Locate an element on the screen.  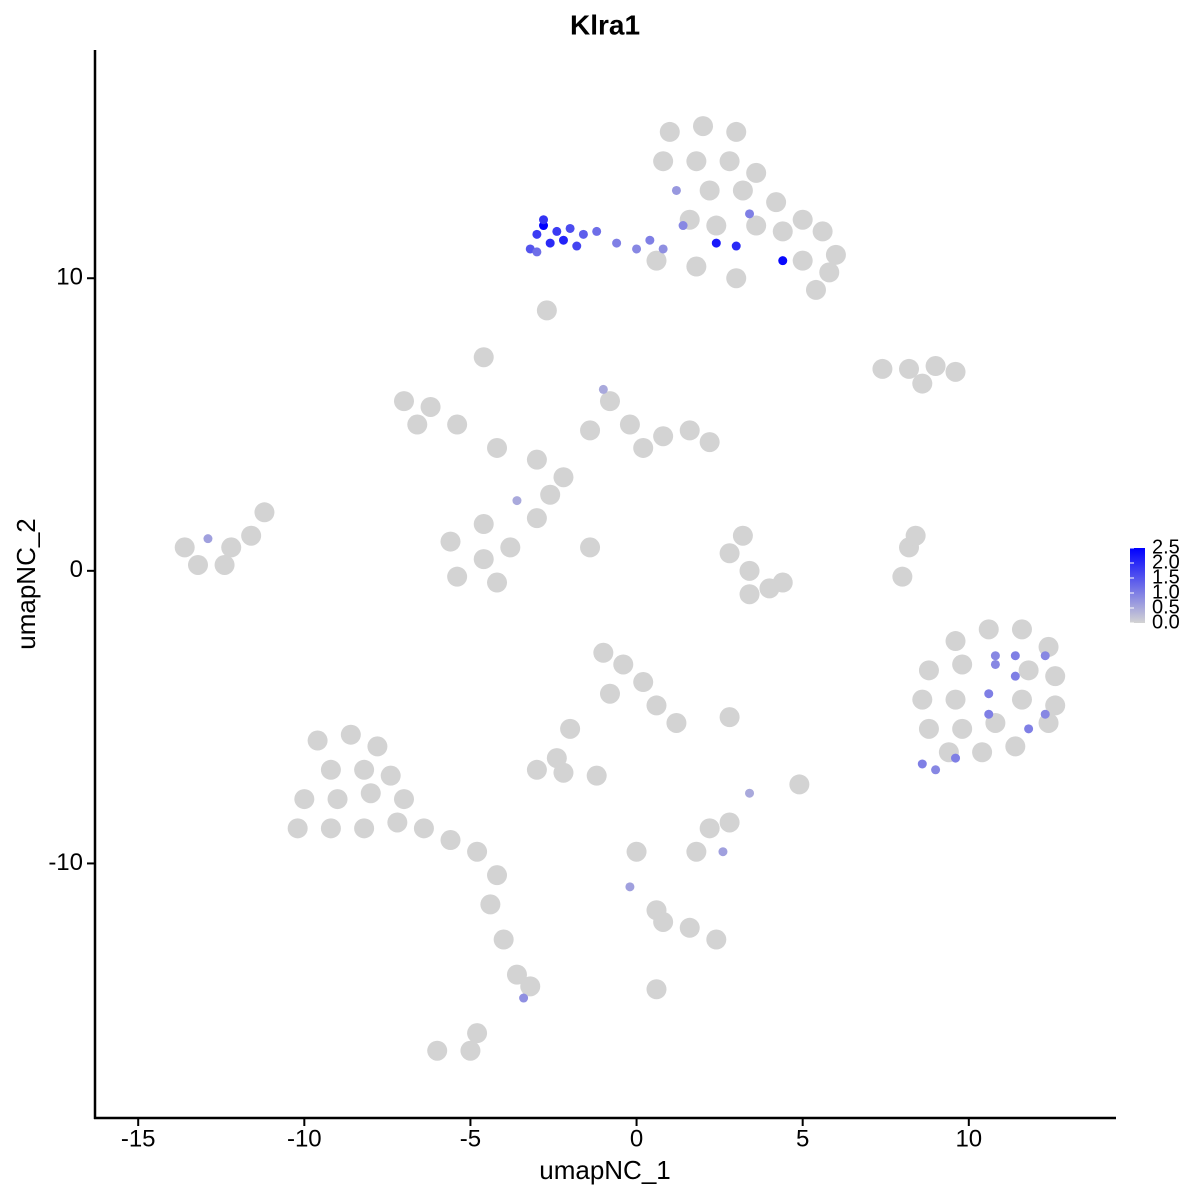
x-axis-label: umapNC_1 is located at coordinates (605, 1170).